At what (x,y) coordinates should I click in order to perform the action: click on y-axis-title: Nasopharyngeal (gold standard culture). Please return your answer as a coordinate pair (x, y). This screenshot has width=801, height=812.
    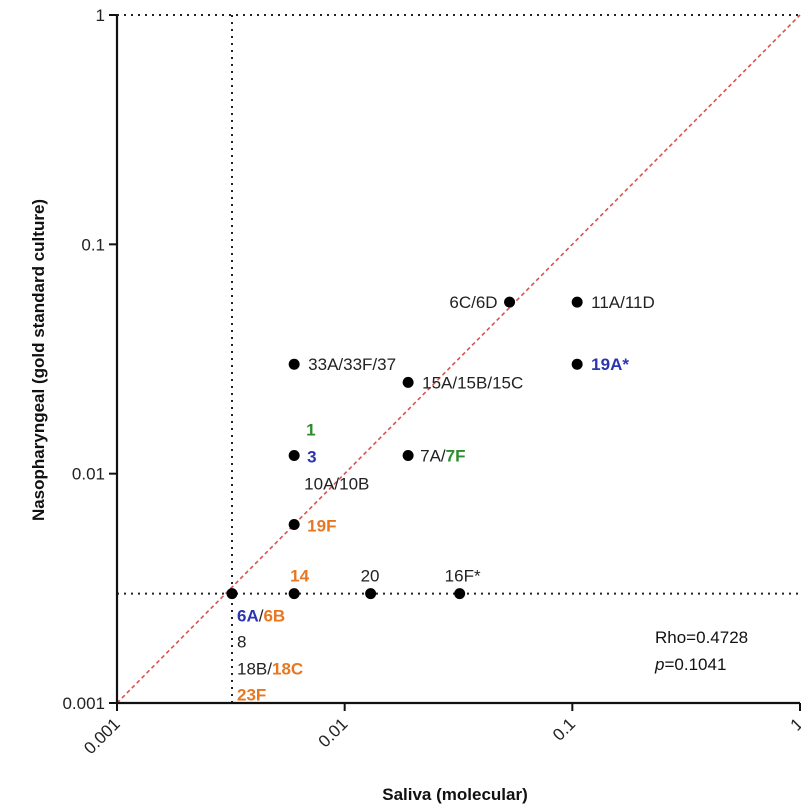
    Looking at the image, I should click on (38, 360).